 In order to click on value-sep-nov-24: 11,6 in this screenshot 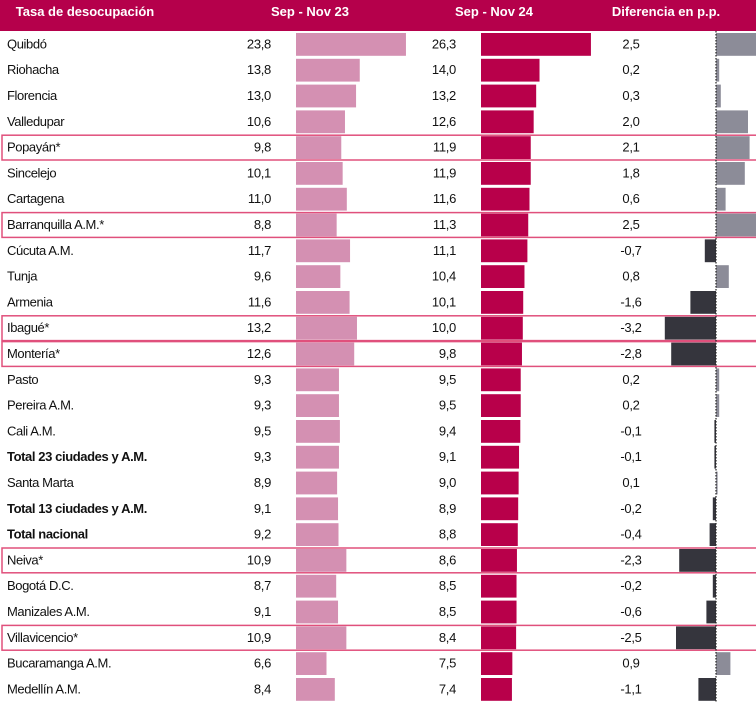, I will do `click(444, 198)`.